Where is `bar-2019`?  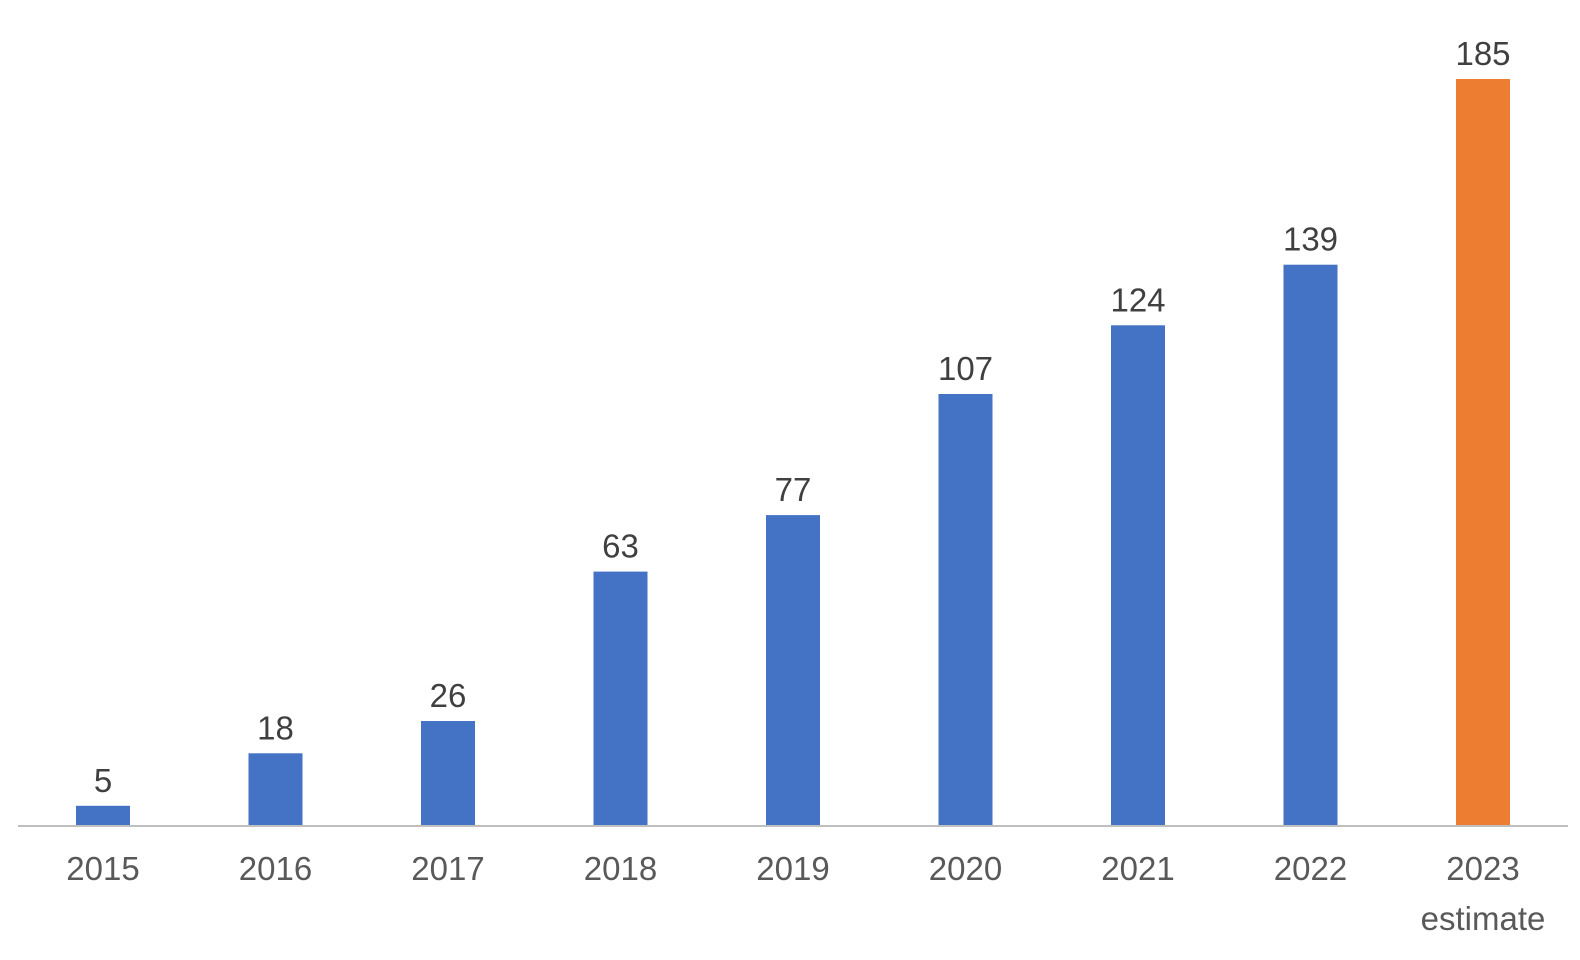 bar-2019 is located at coordinates (793, 670).